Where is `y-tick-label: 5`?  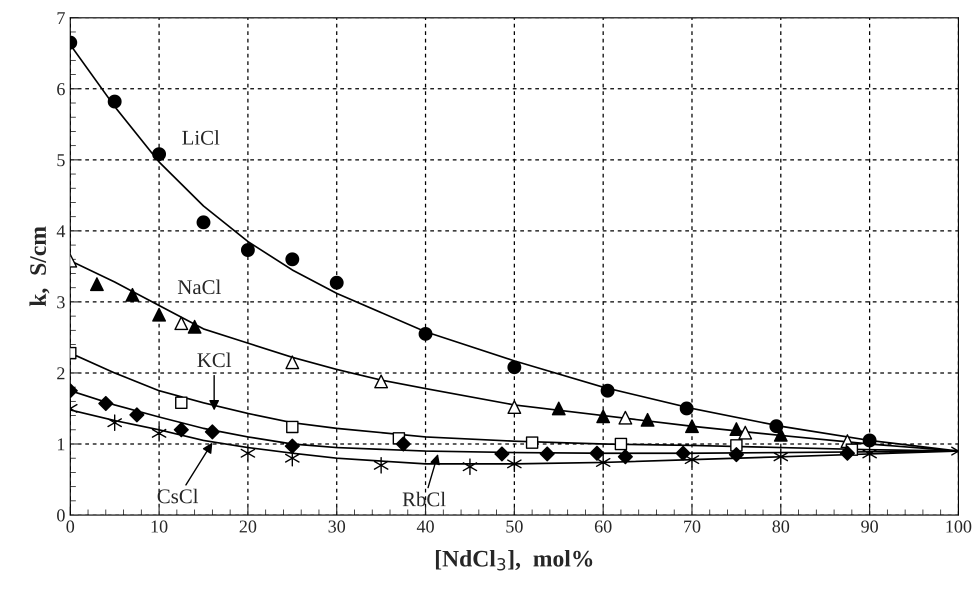
y-tick-label: 5 is located at coordinates (61, 160).